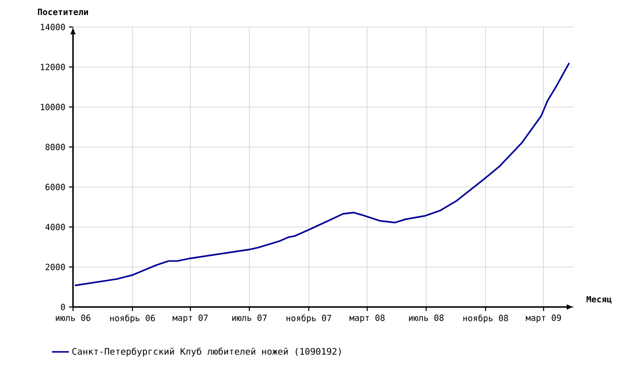  What do you see at coordinates (599, 300) in the screenshot?
I see `x-axis-title: Месяц` at bounding box center [599, 300].